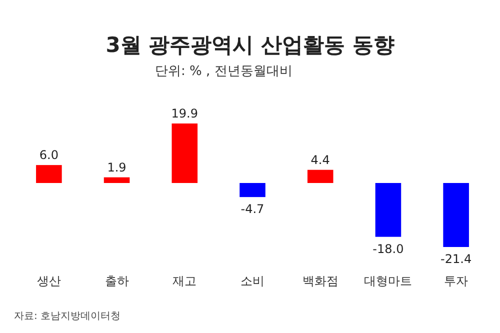 This screenshot has height=333, width=500. Describe the element at coordinates (116, 281) in the screenshot. I see `x-tick-label: 출하` at that location.